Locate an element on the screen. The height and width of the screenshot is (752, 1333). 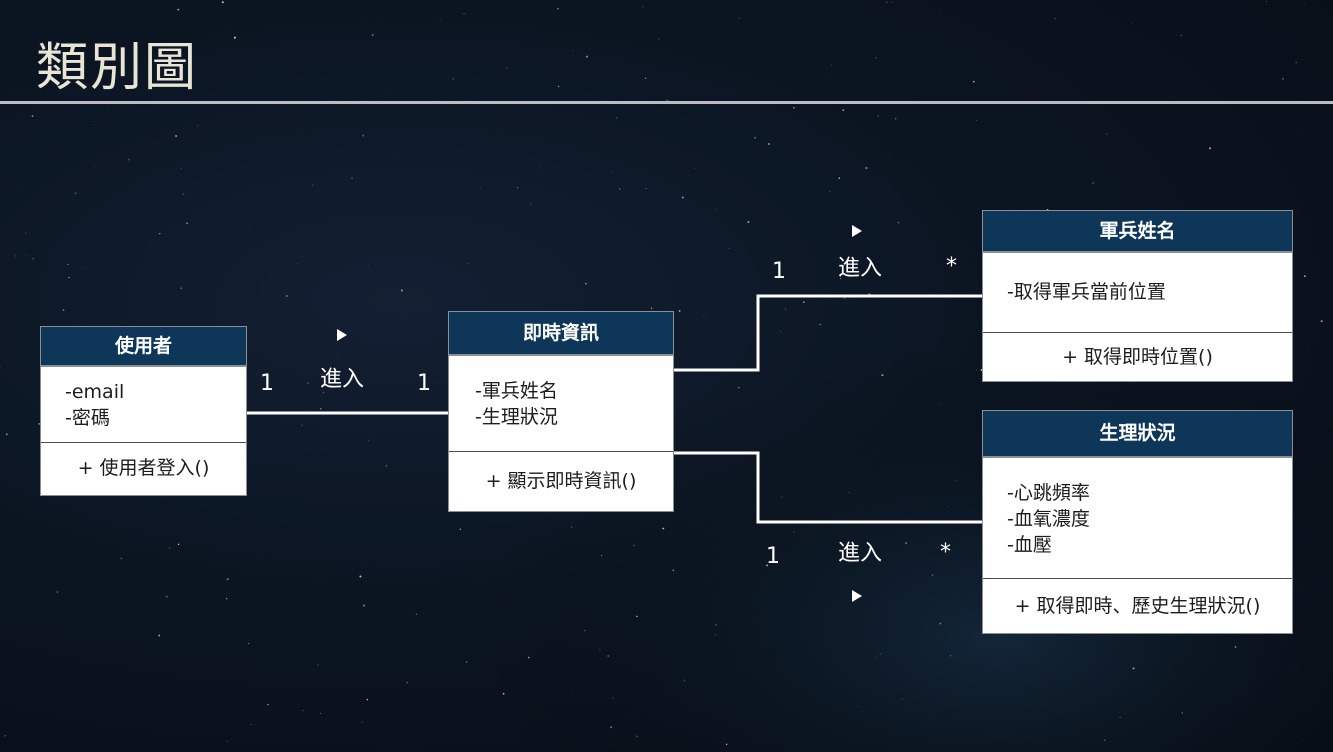
multiplicity-to: 1 is located at coordinates (424, 383).